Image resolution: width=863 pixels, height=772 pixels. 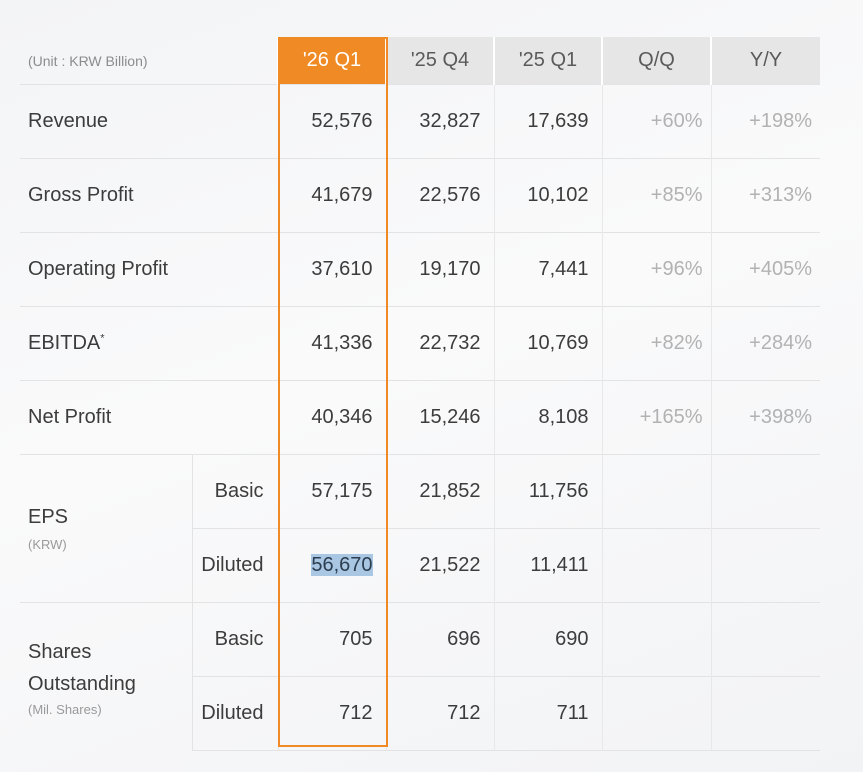 What do you see at coordinates (82, 684) in the screenshot?
I see `shares-label-line2: Outstanding` at bounding box center [82, 684].